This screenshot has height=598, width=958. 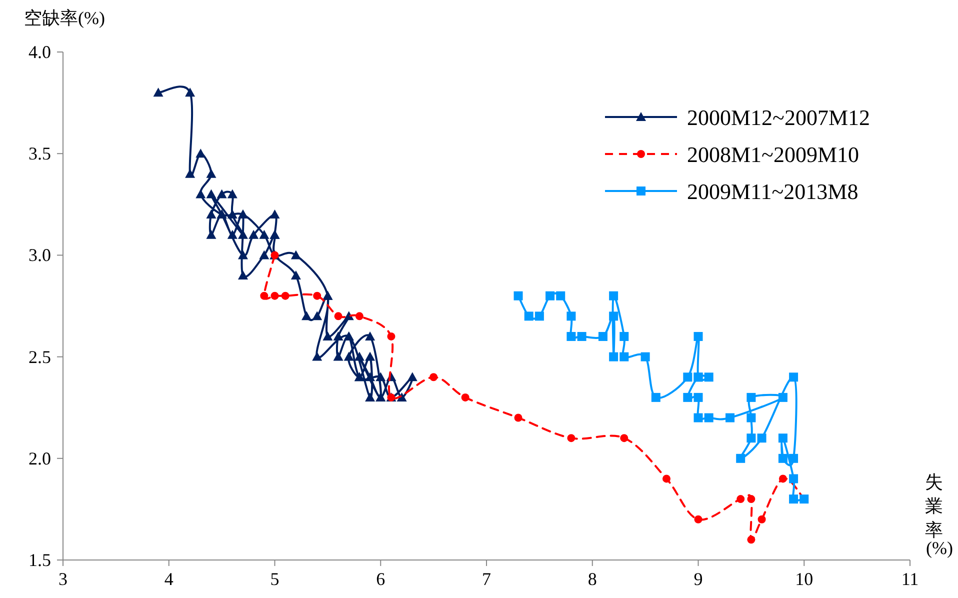 What do you see at coordinates (39, 458) in the screenshot?
I see `y-tick-label: 2.0` at bounding box center [39, 458].